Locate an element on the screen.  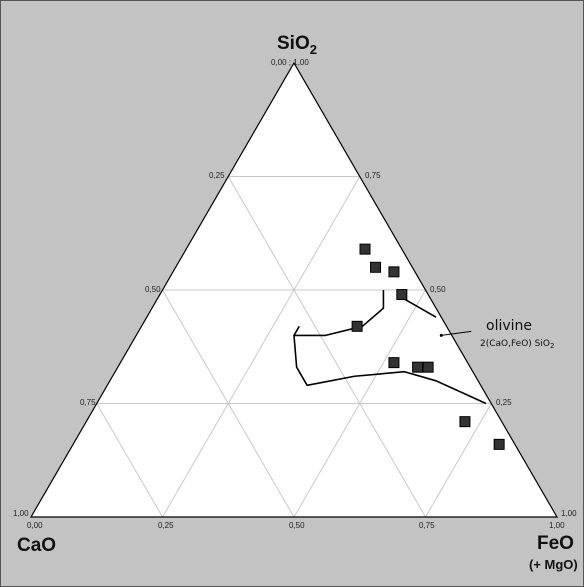
bottom-edge-tick-2: 0,50 is located at coordinates (297, 525).